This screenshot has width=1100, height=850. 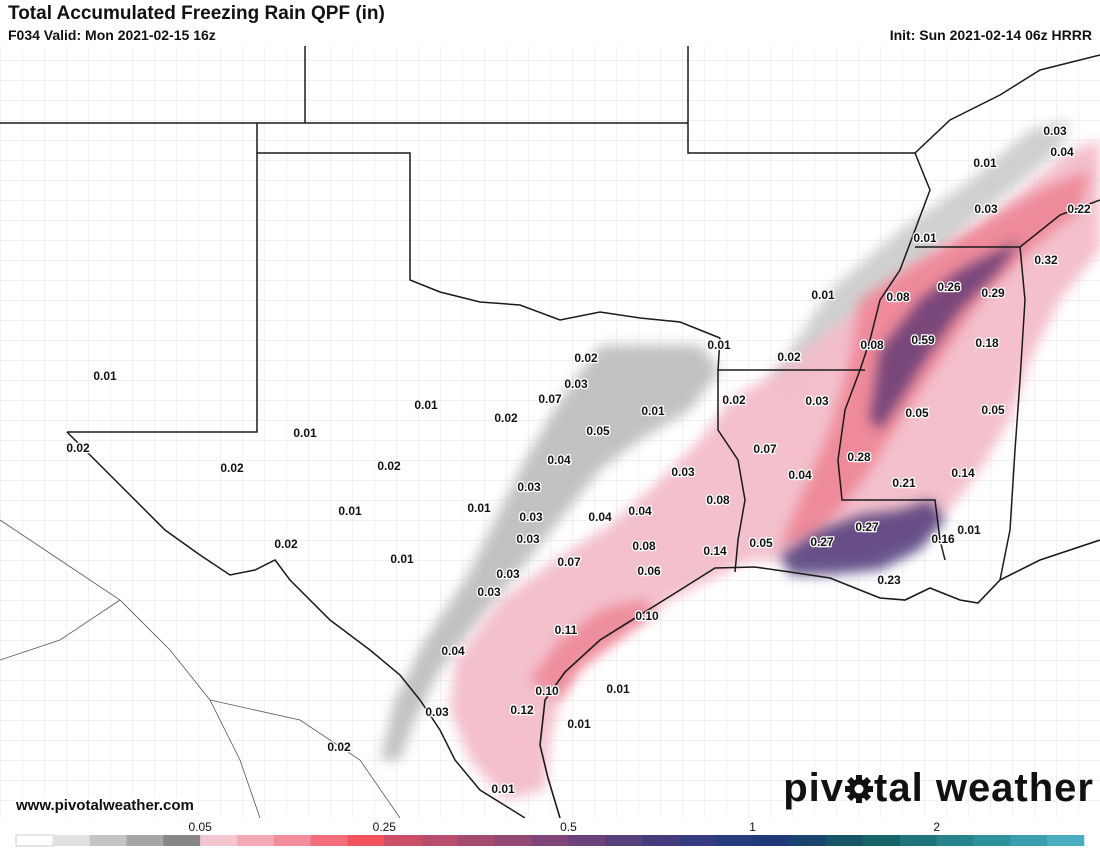 I want to click on qpf-label: 0.29, so click(x=993, y=293).